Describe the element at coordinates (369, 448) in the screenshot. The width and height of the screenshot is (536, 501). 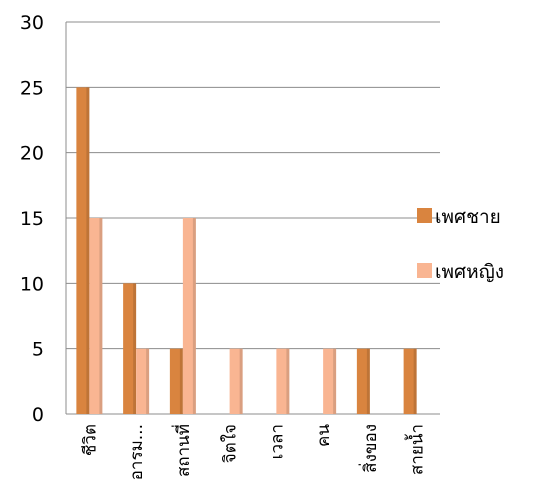
I see `x-tick-label-6: สิ่งของ` at that location.